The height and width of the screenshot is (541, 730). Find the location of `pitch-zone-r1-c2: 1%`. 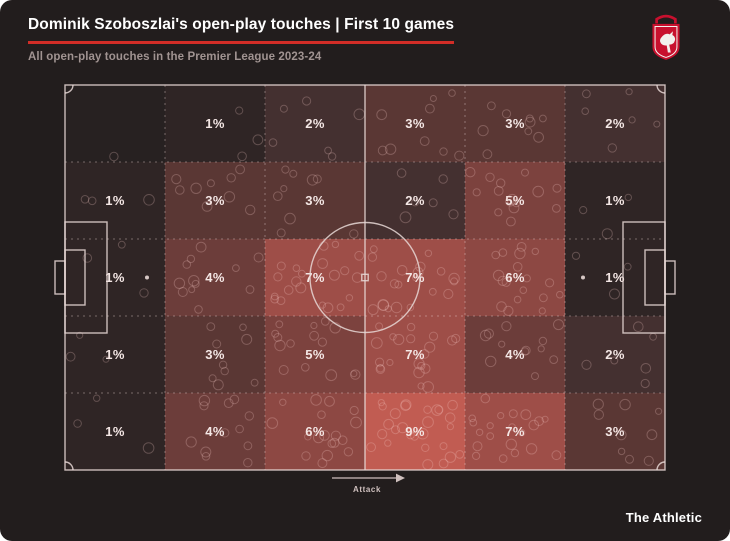

pitch-zone-r1-c2: 1% is located at coordinates (215, 123).